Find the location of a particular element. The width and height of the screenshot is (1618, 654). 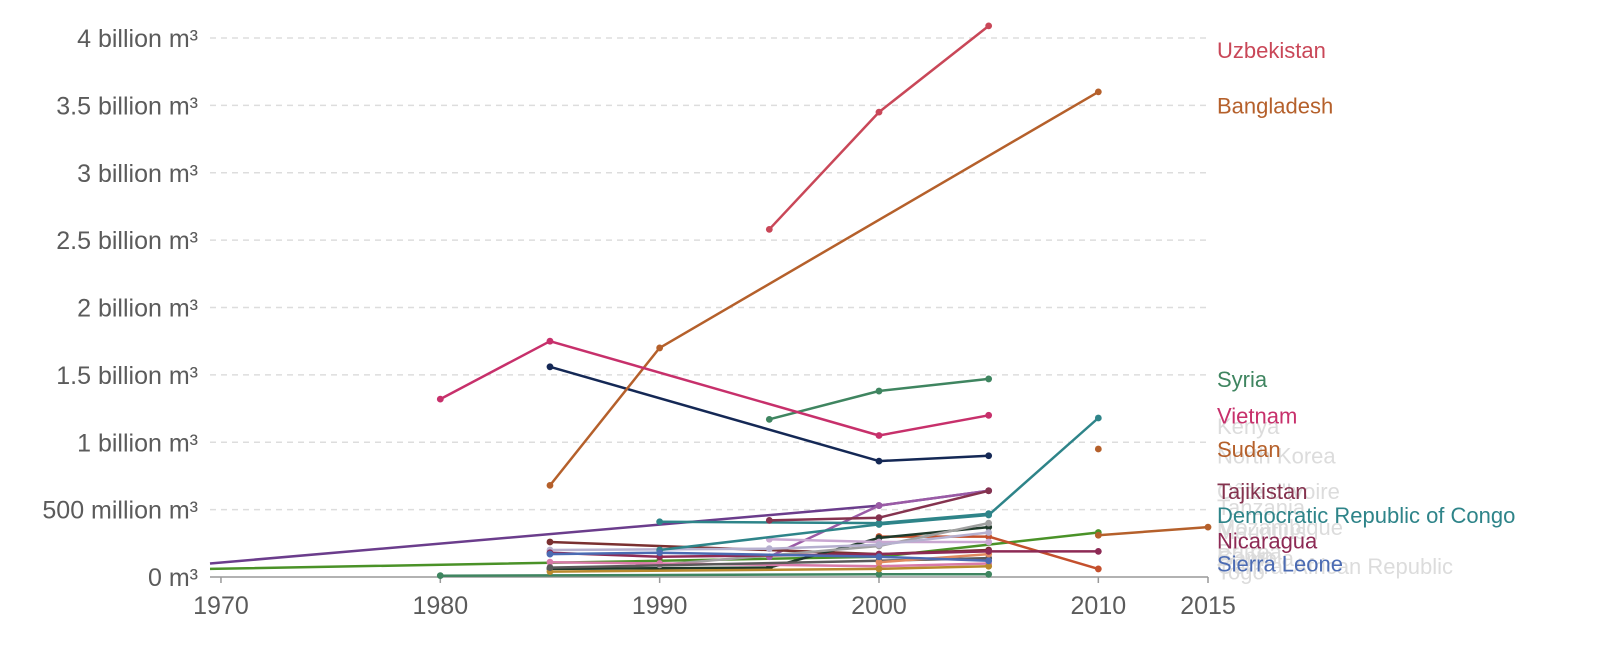

uzbekistan-line is located at coordinates (879, 127).